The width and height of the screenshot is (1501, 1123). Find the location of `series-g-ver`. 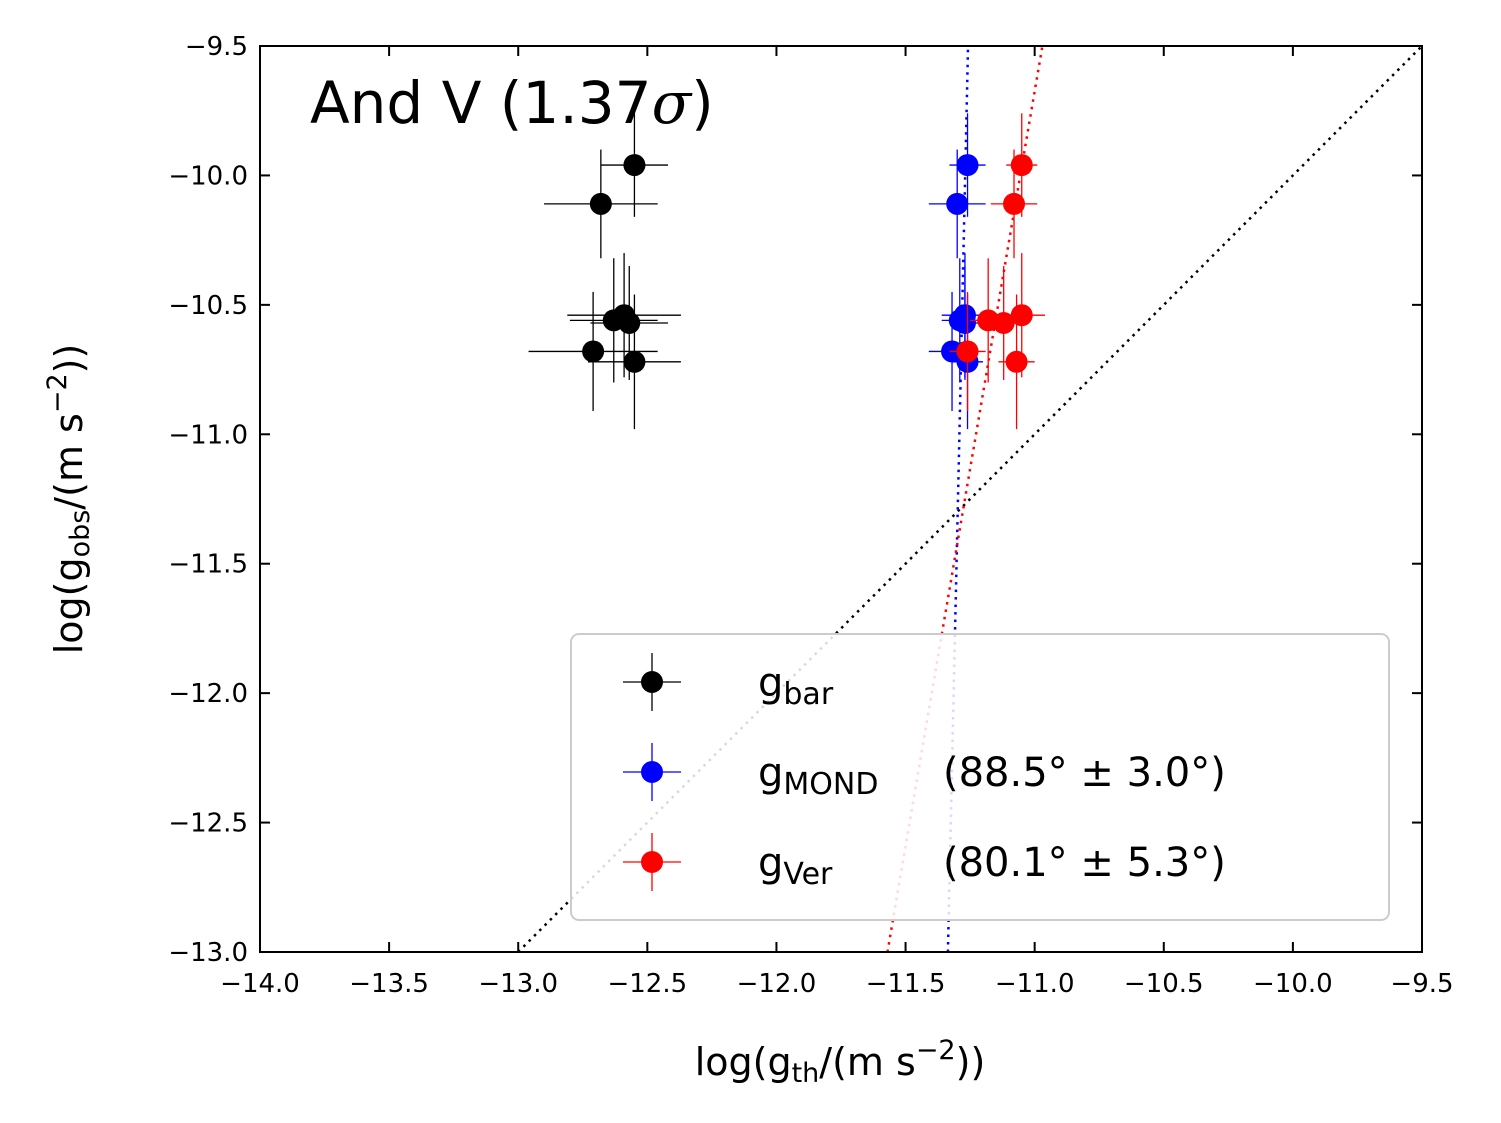

series-g-ver is located at coordinates (997, 271).